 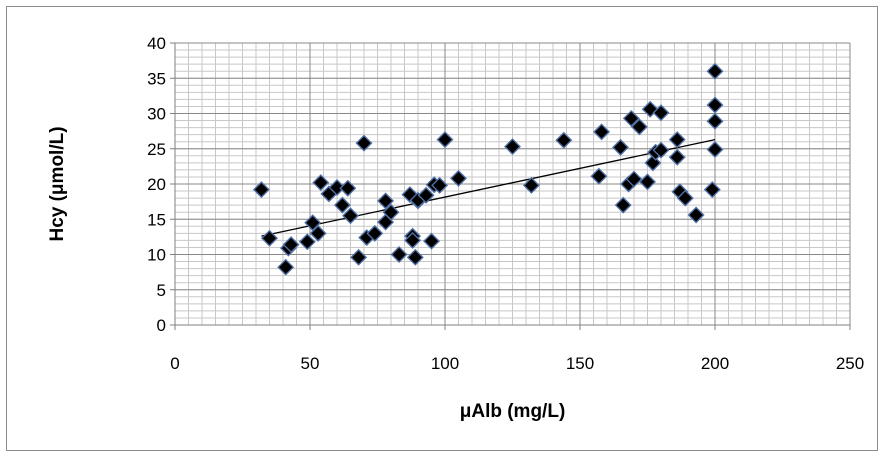 What do you see at coordinates (156, 255) in the screenshot?
I see `y-tick-label: 10` at bounding box center [156, 255].